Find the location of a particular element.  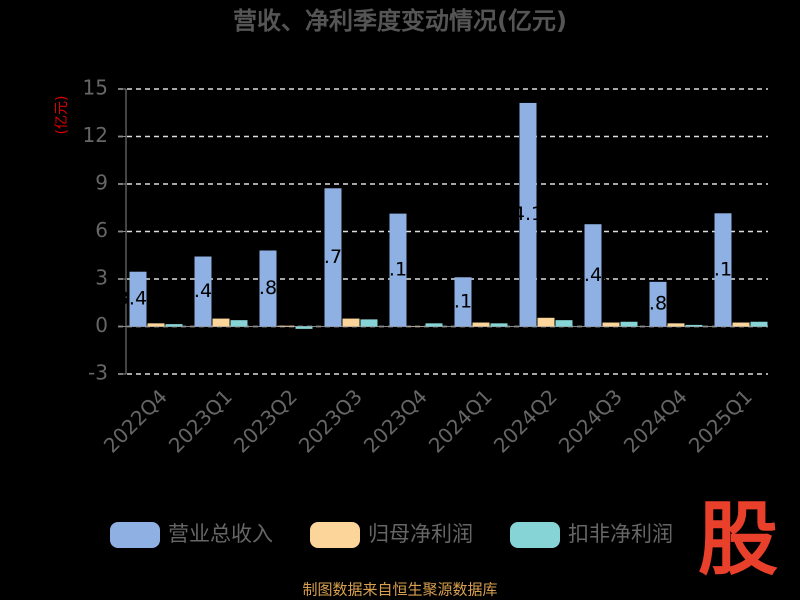

y-tick-label: 6 is located at coordinates (101, 230).